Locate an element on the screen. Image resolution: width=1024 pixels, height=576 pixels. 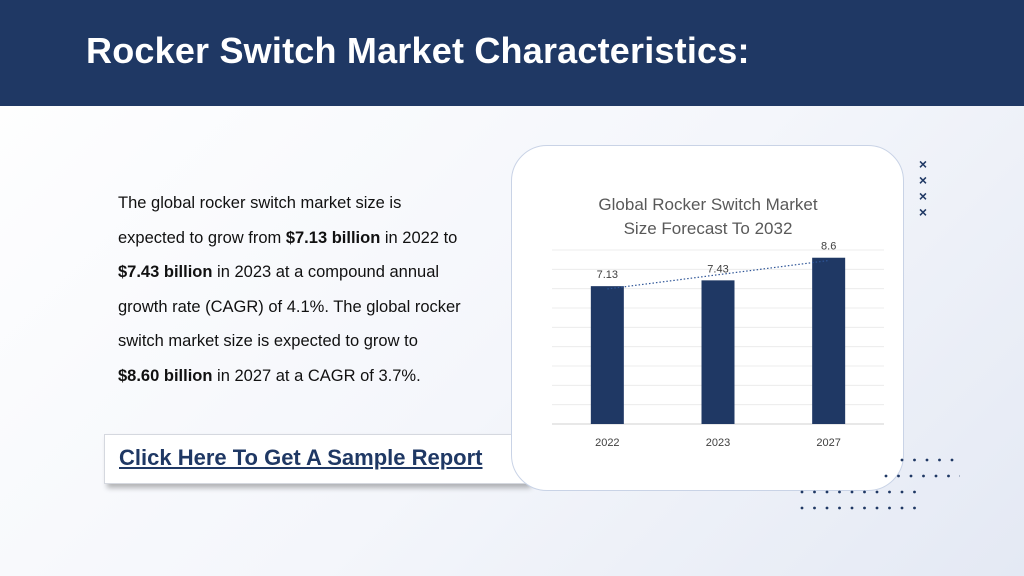
chart-x-tick-label: 2027 is located at coordinates (828, 443).